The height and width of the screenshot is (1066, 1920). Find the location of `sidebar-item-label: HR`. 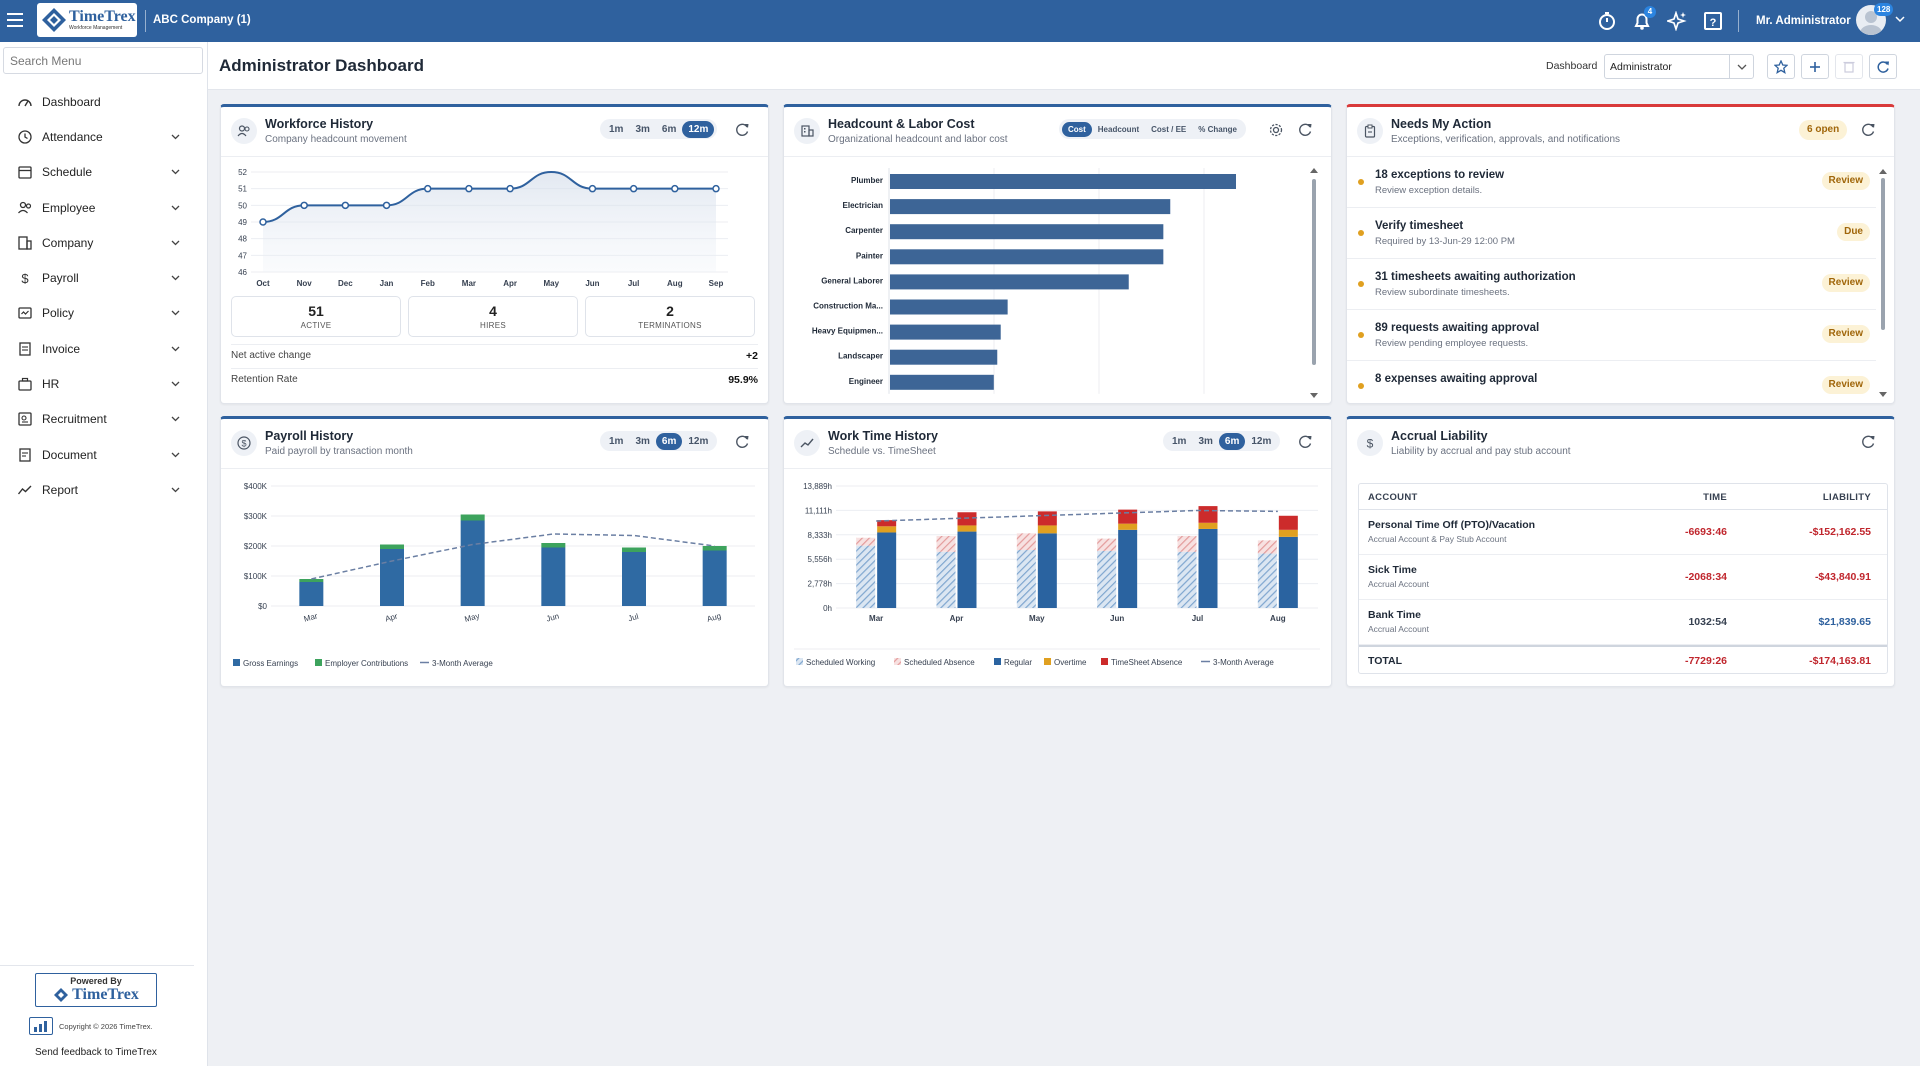

sidebar-item-label: HR is located at coordinates (51, 384).